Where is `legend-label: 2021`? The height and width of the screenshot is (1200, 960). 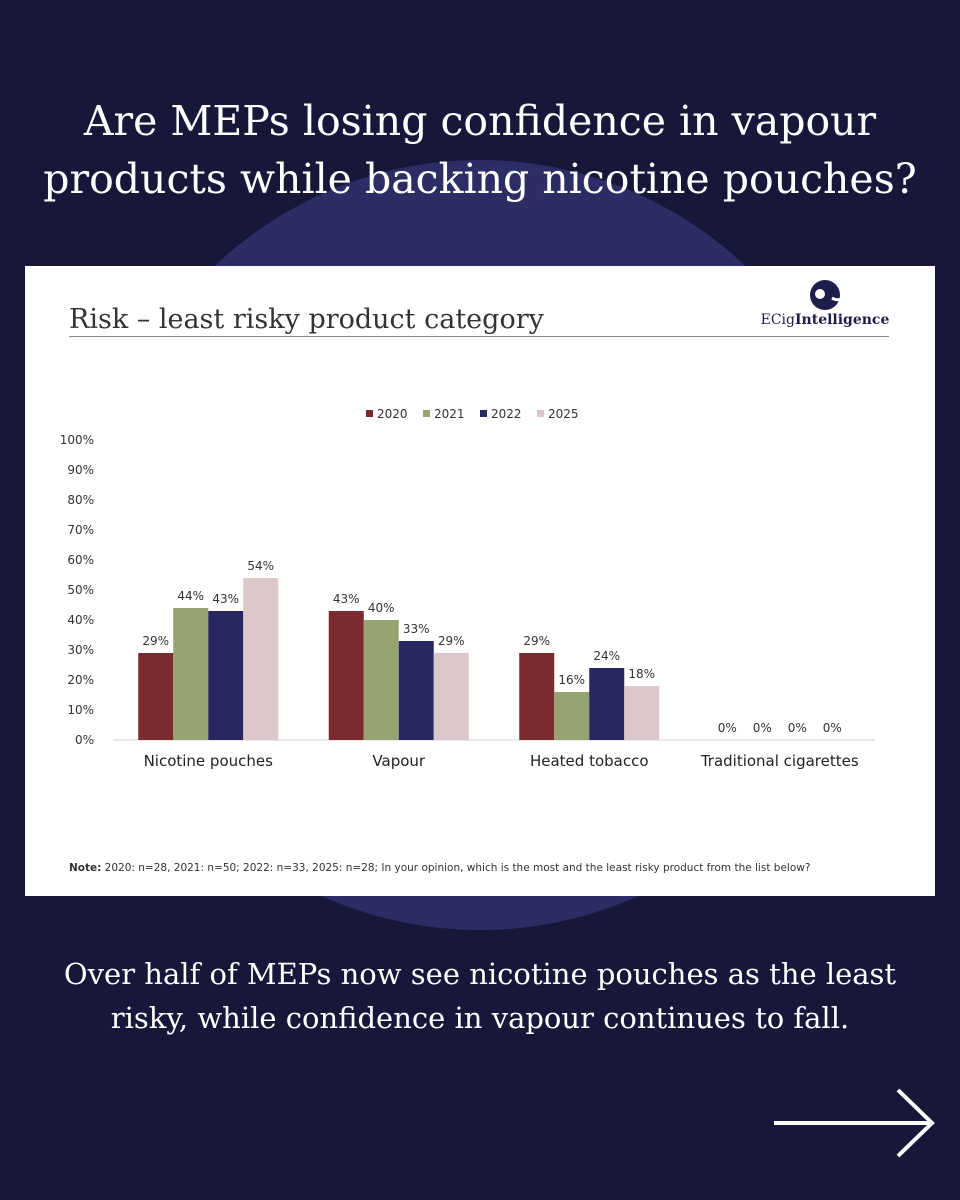
legend-label: 2021 is located at coordinates (449, 414).